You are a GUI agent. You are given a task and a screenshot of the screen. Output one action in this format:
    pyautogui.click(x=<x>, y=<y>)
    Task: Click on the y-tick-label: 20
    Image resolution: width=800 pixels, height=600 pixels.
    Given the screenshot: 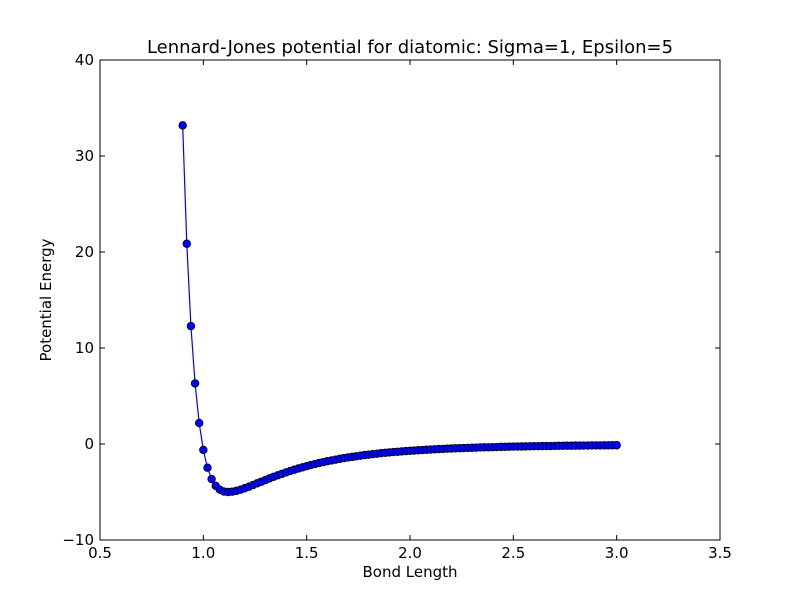 What is the action you would take?
    pyautogui.click(x=84, y=252)
    